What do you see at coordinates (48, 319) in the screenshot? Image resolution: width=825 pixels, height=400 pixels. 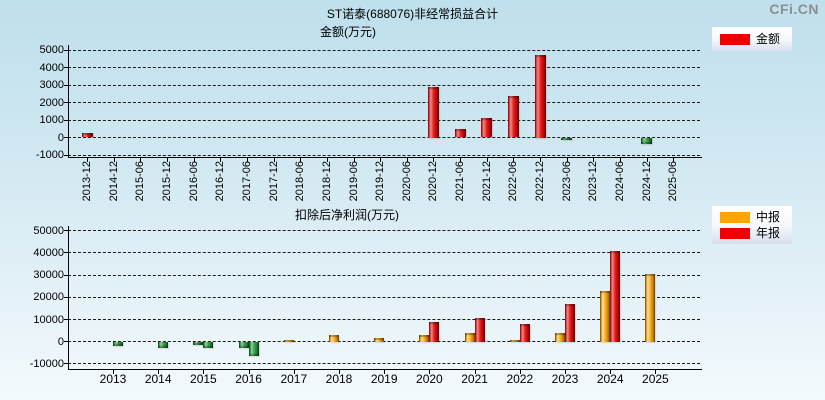 I see `y-tick-label: 10000` at bounding box center [48, 319].